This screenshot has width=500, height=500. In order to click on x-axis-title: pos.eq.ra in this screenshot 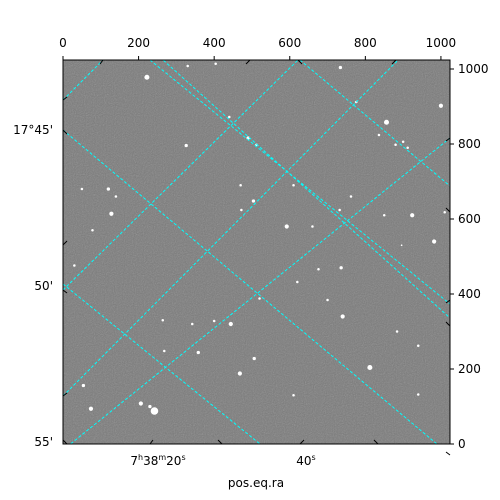, I will do `click(256, 483)`.